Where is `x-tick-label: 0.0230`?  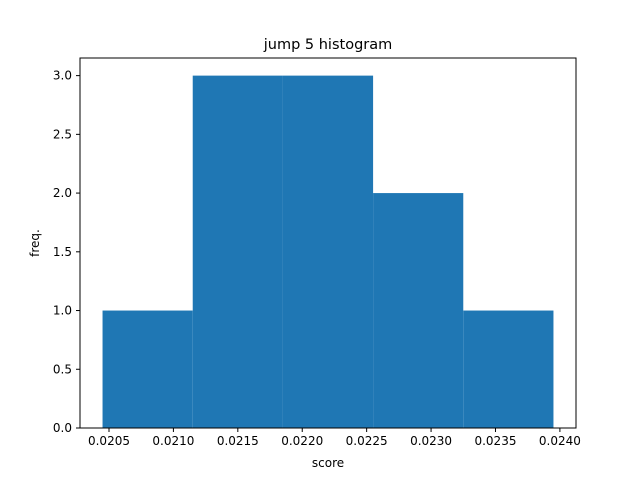 x-tick-label: 0.0230 is located at coordinates (431, 441).